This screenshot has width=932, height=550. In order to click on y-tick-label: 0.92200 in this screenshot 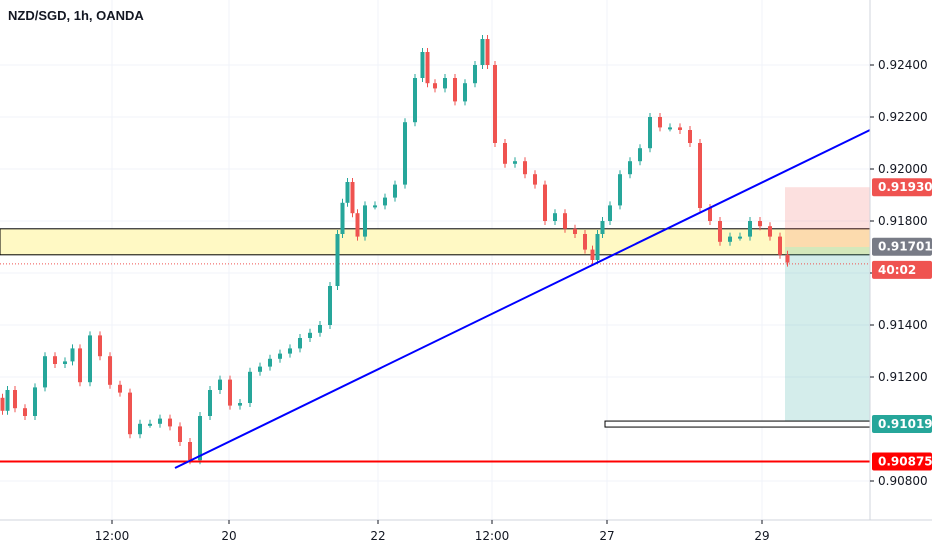, I will do `click(903, 117)`.